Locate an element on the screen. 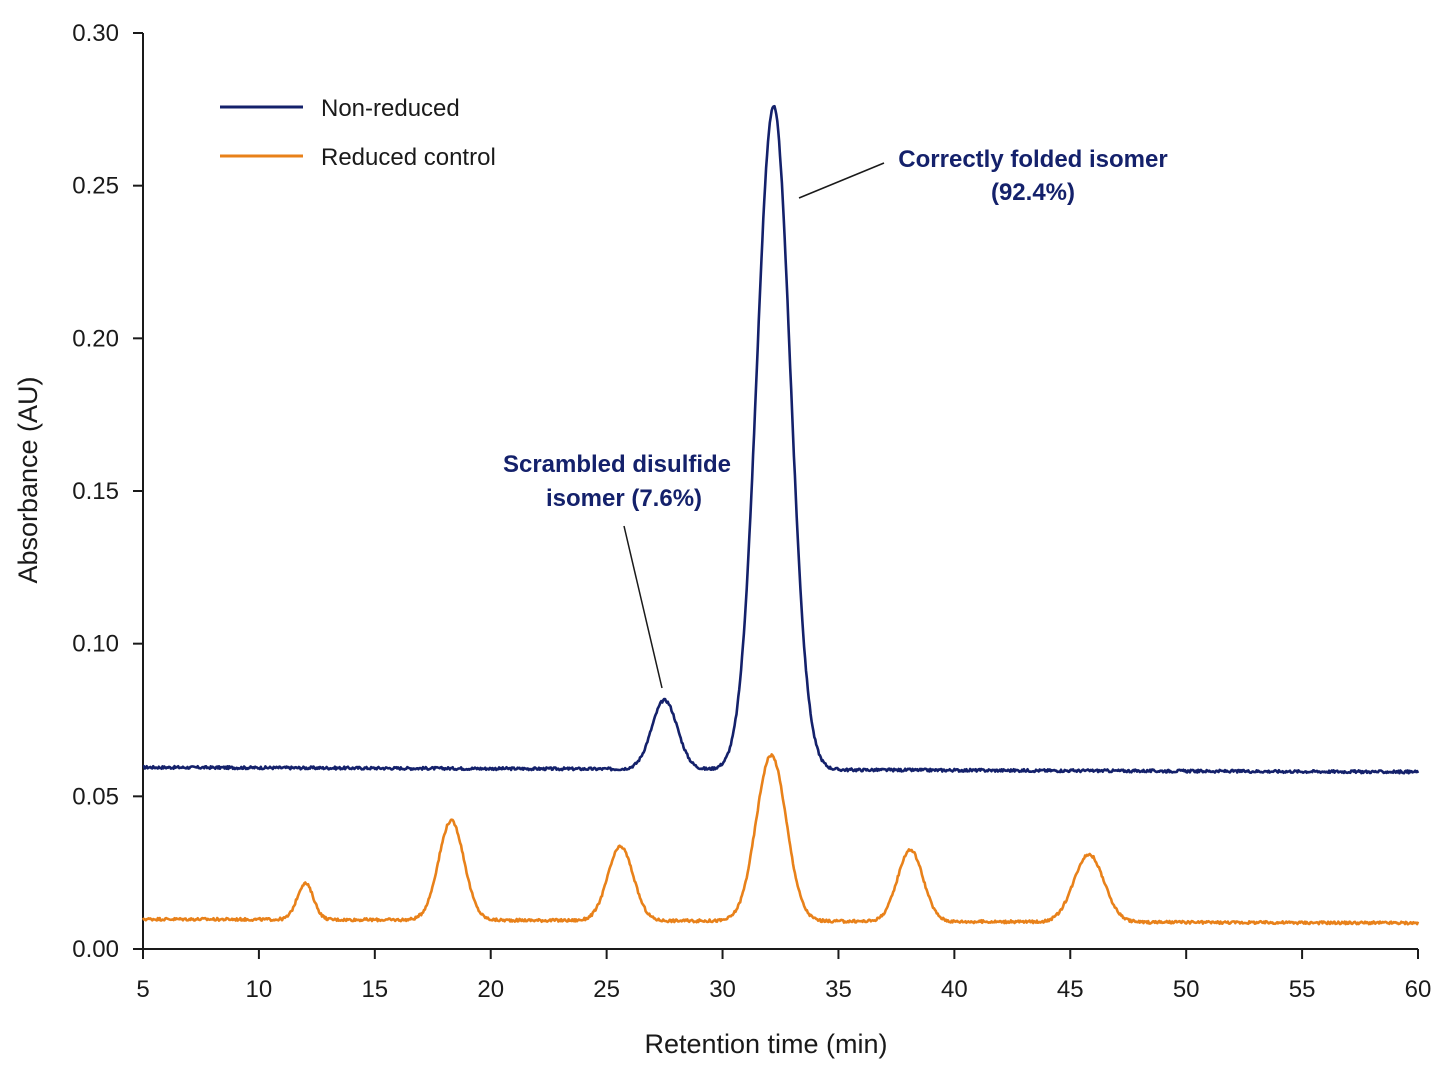 The width and height of the screenshot is (1440, 1080). x-tick-label: 10 is located at coordinates (259, 989).